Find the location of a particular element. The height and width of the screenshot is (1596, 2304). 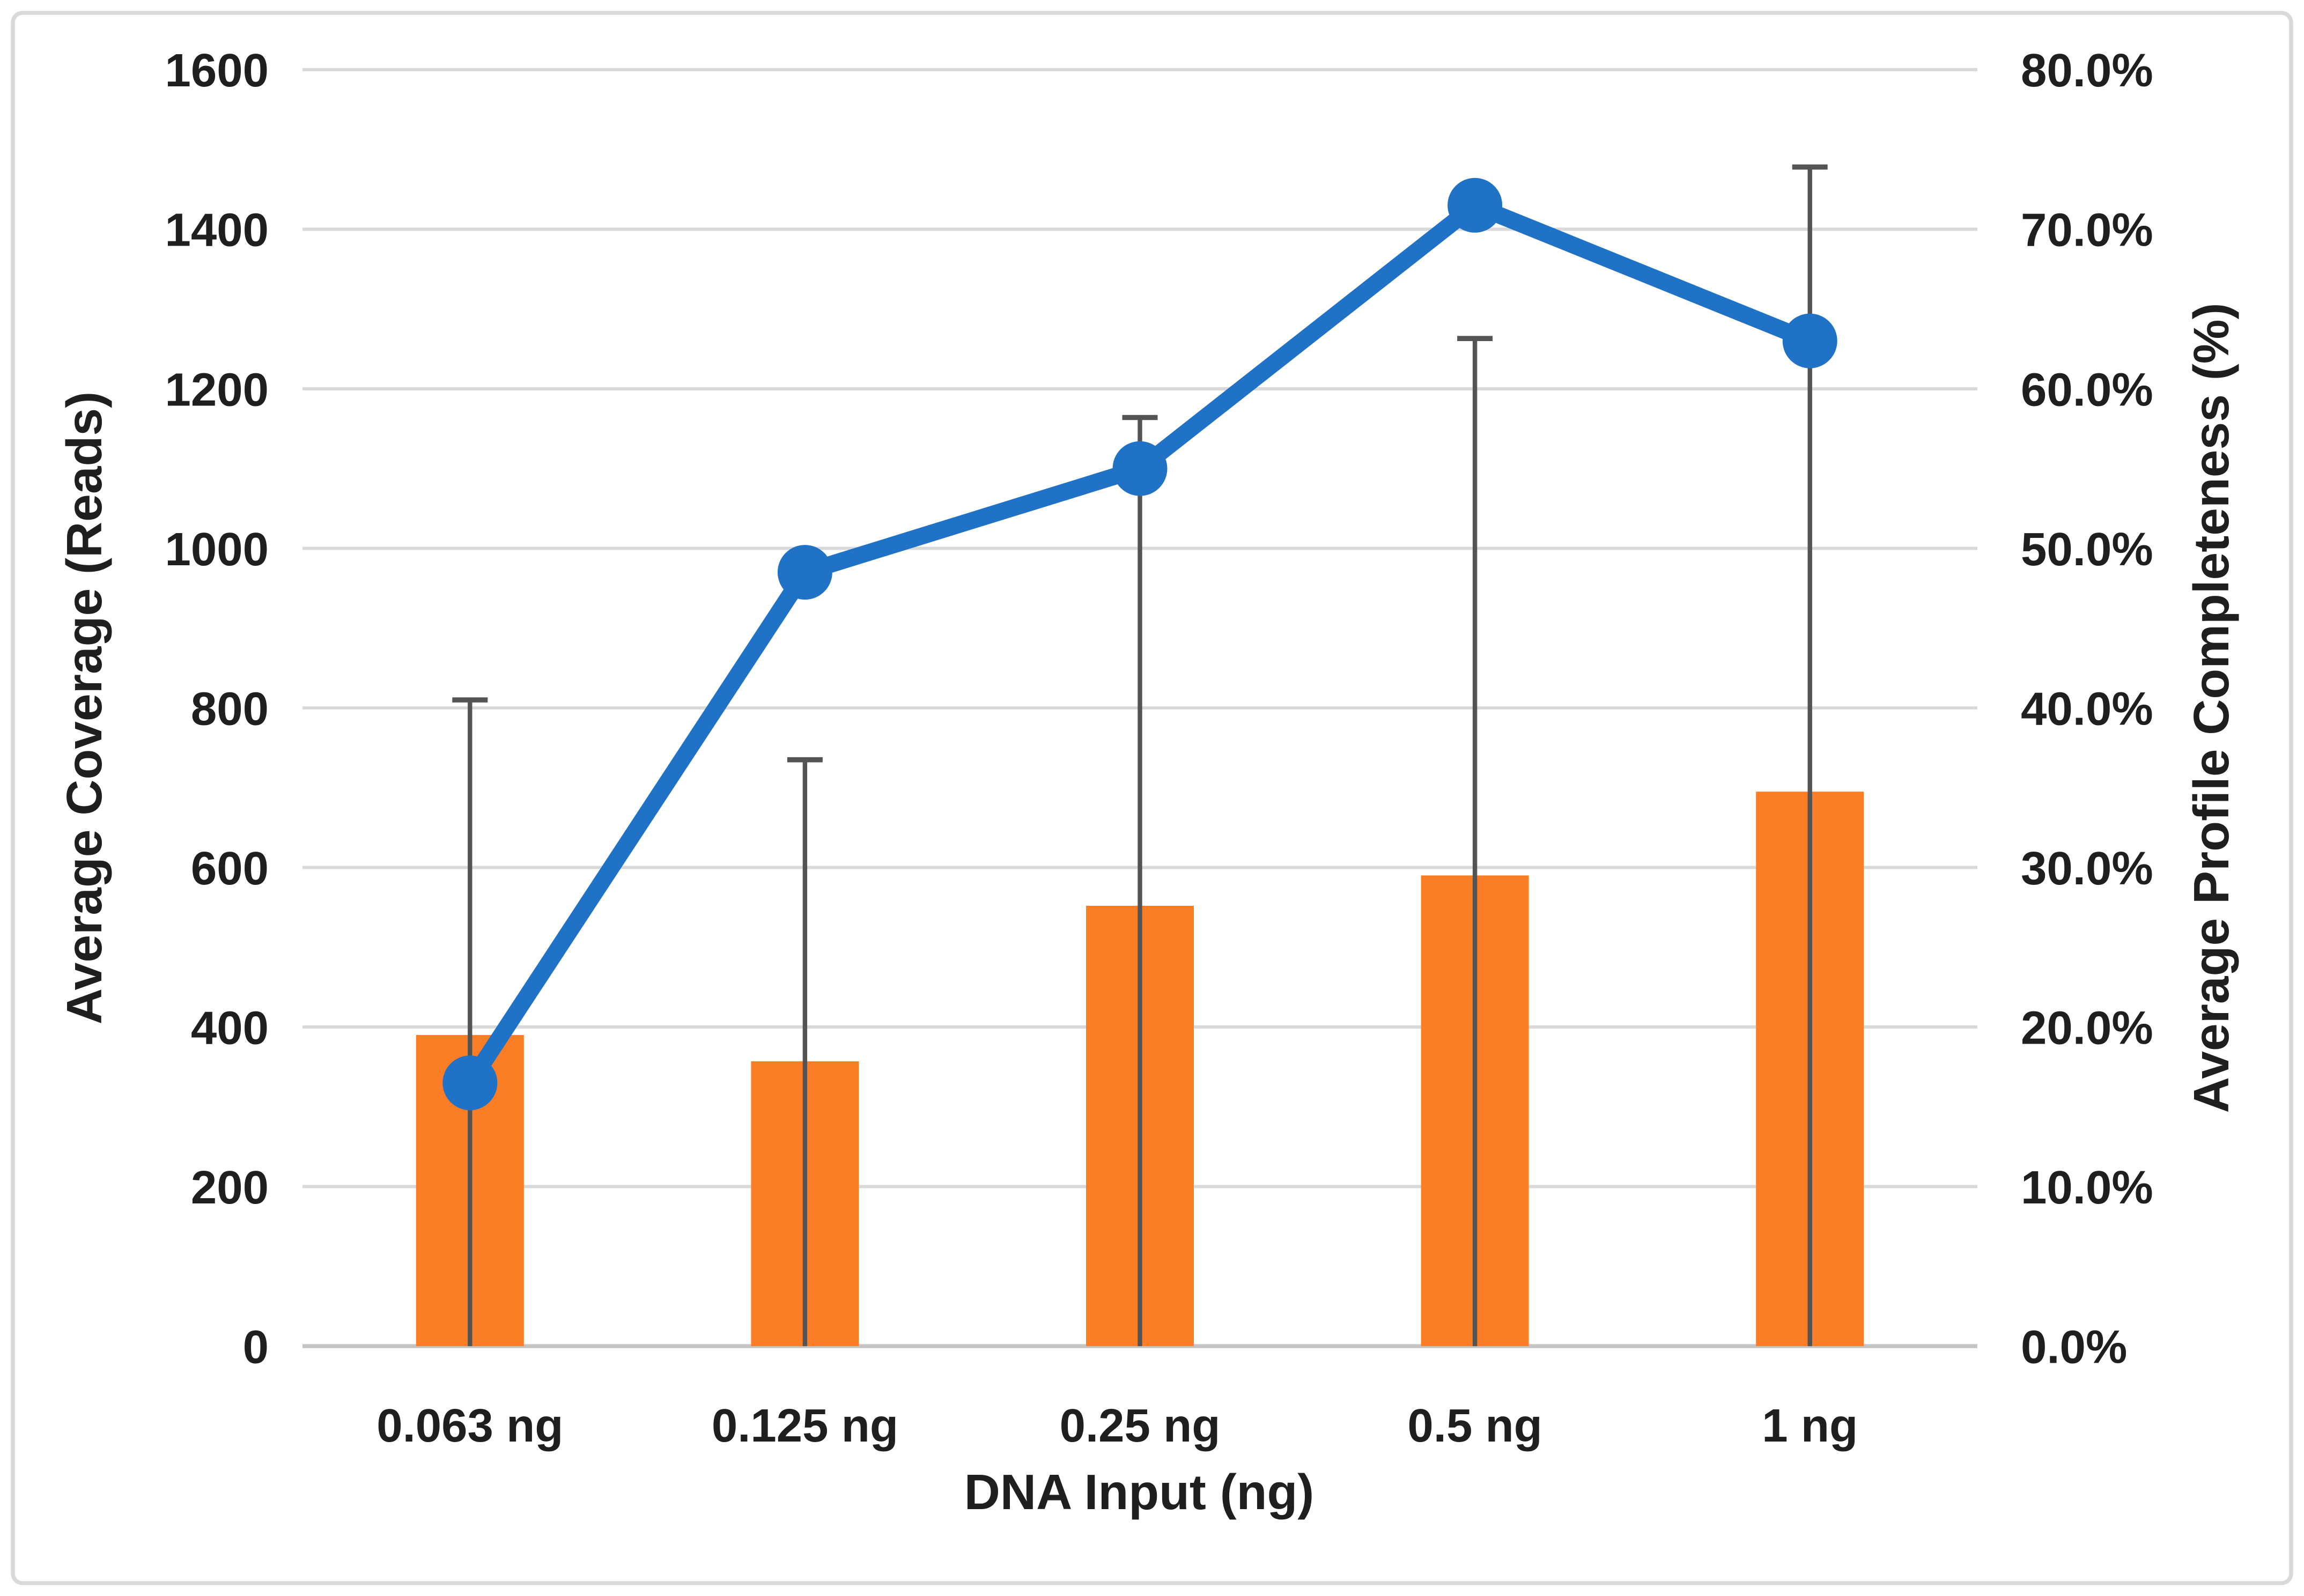

right-axis-tick-label: 30.0% is located at coordinates (2087, 869).